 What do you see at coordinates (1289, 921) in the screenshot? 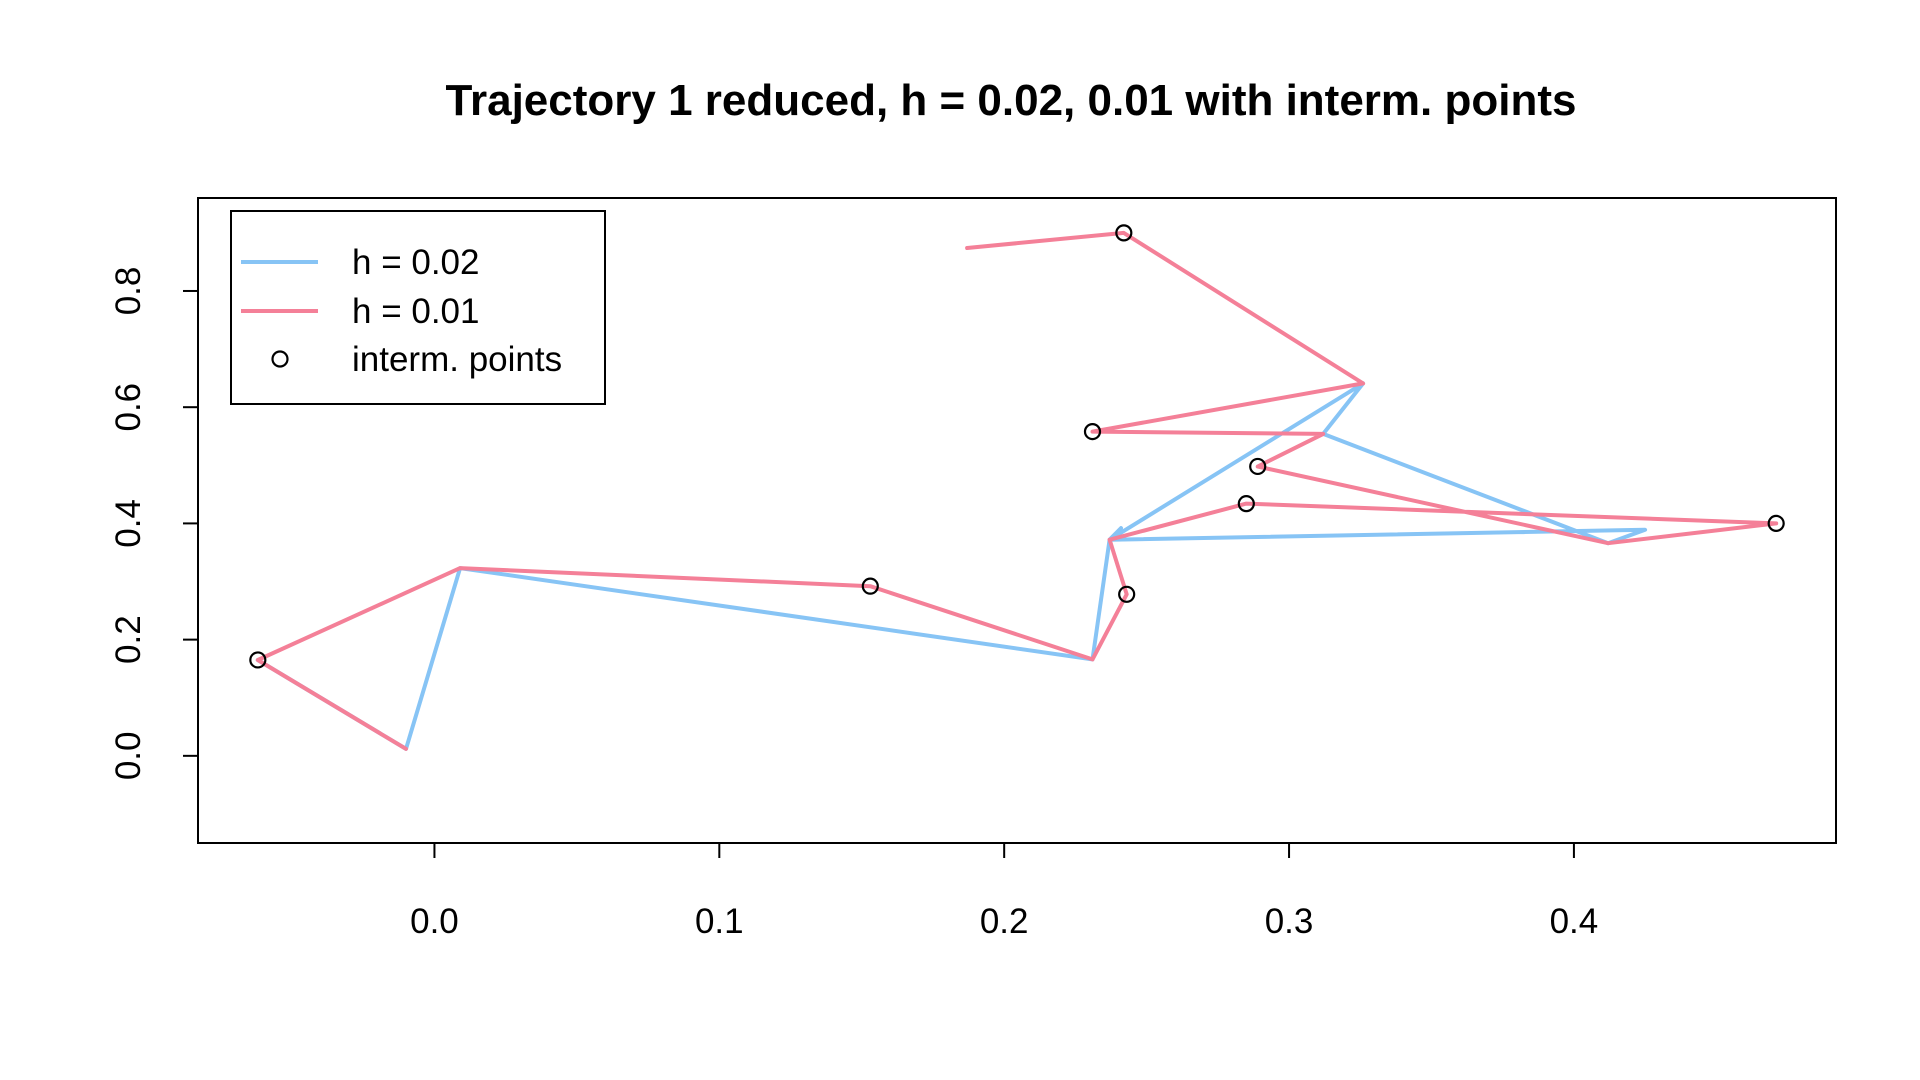
I see `x-tick-label: 0.3` at bounding box center [1289, 921].